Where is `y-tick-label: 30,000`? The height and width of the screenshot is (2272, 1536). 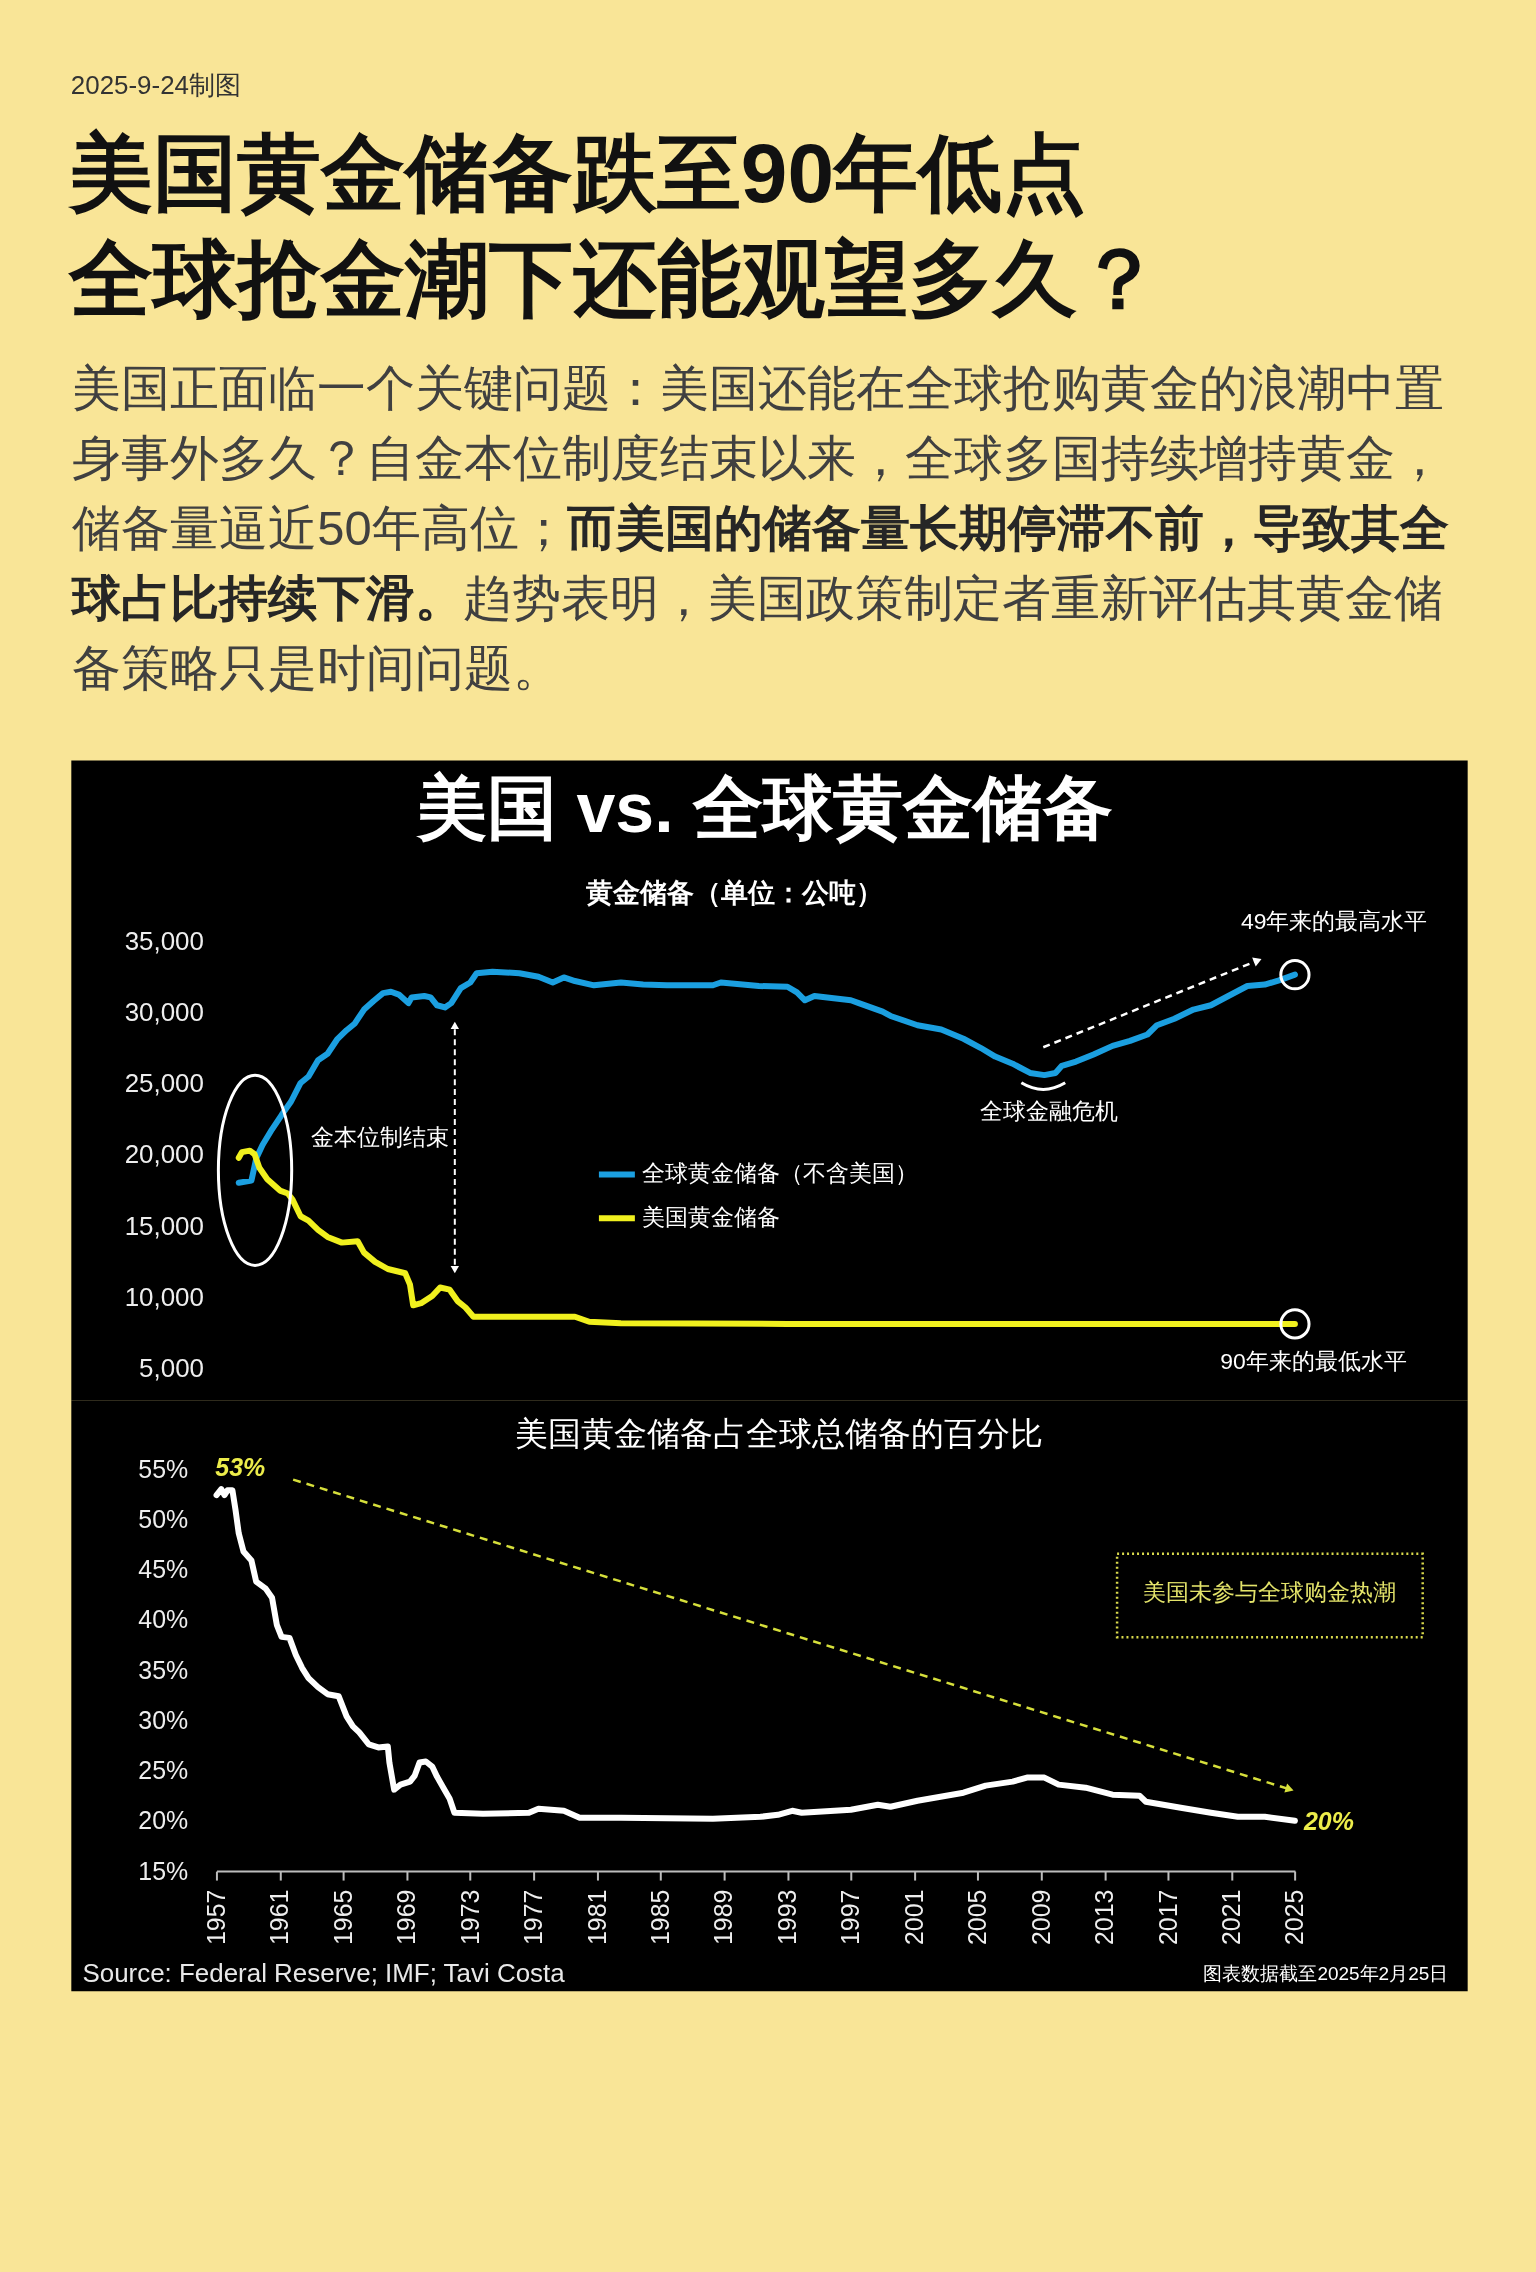
y-tick-label: 30,000 is located at coordinates (164, 1011).